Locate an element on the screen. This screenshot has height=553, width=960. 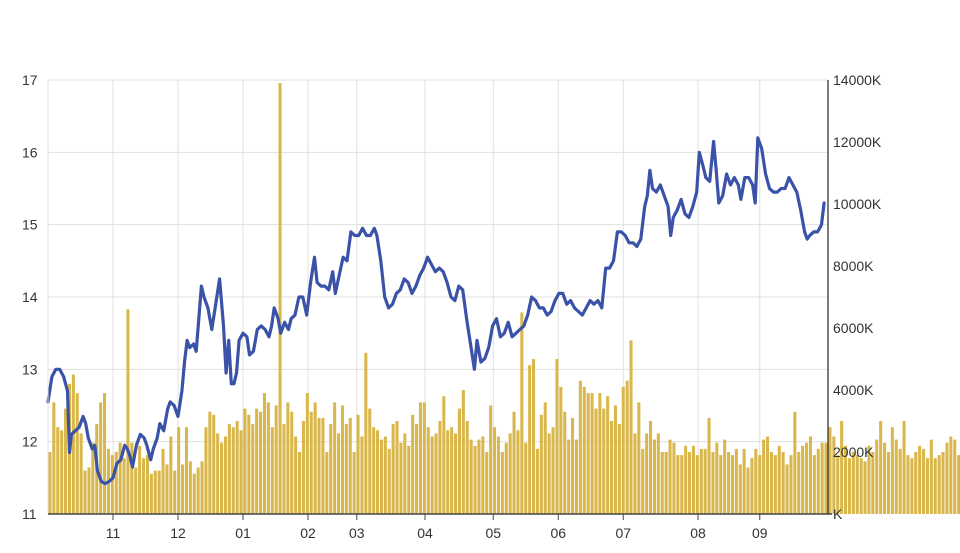
right-axis-tick-label: K is located at coordinates (838, 514).